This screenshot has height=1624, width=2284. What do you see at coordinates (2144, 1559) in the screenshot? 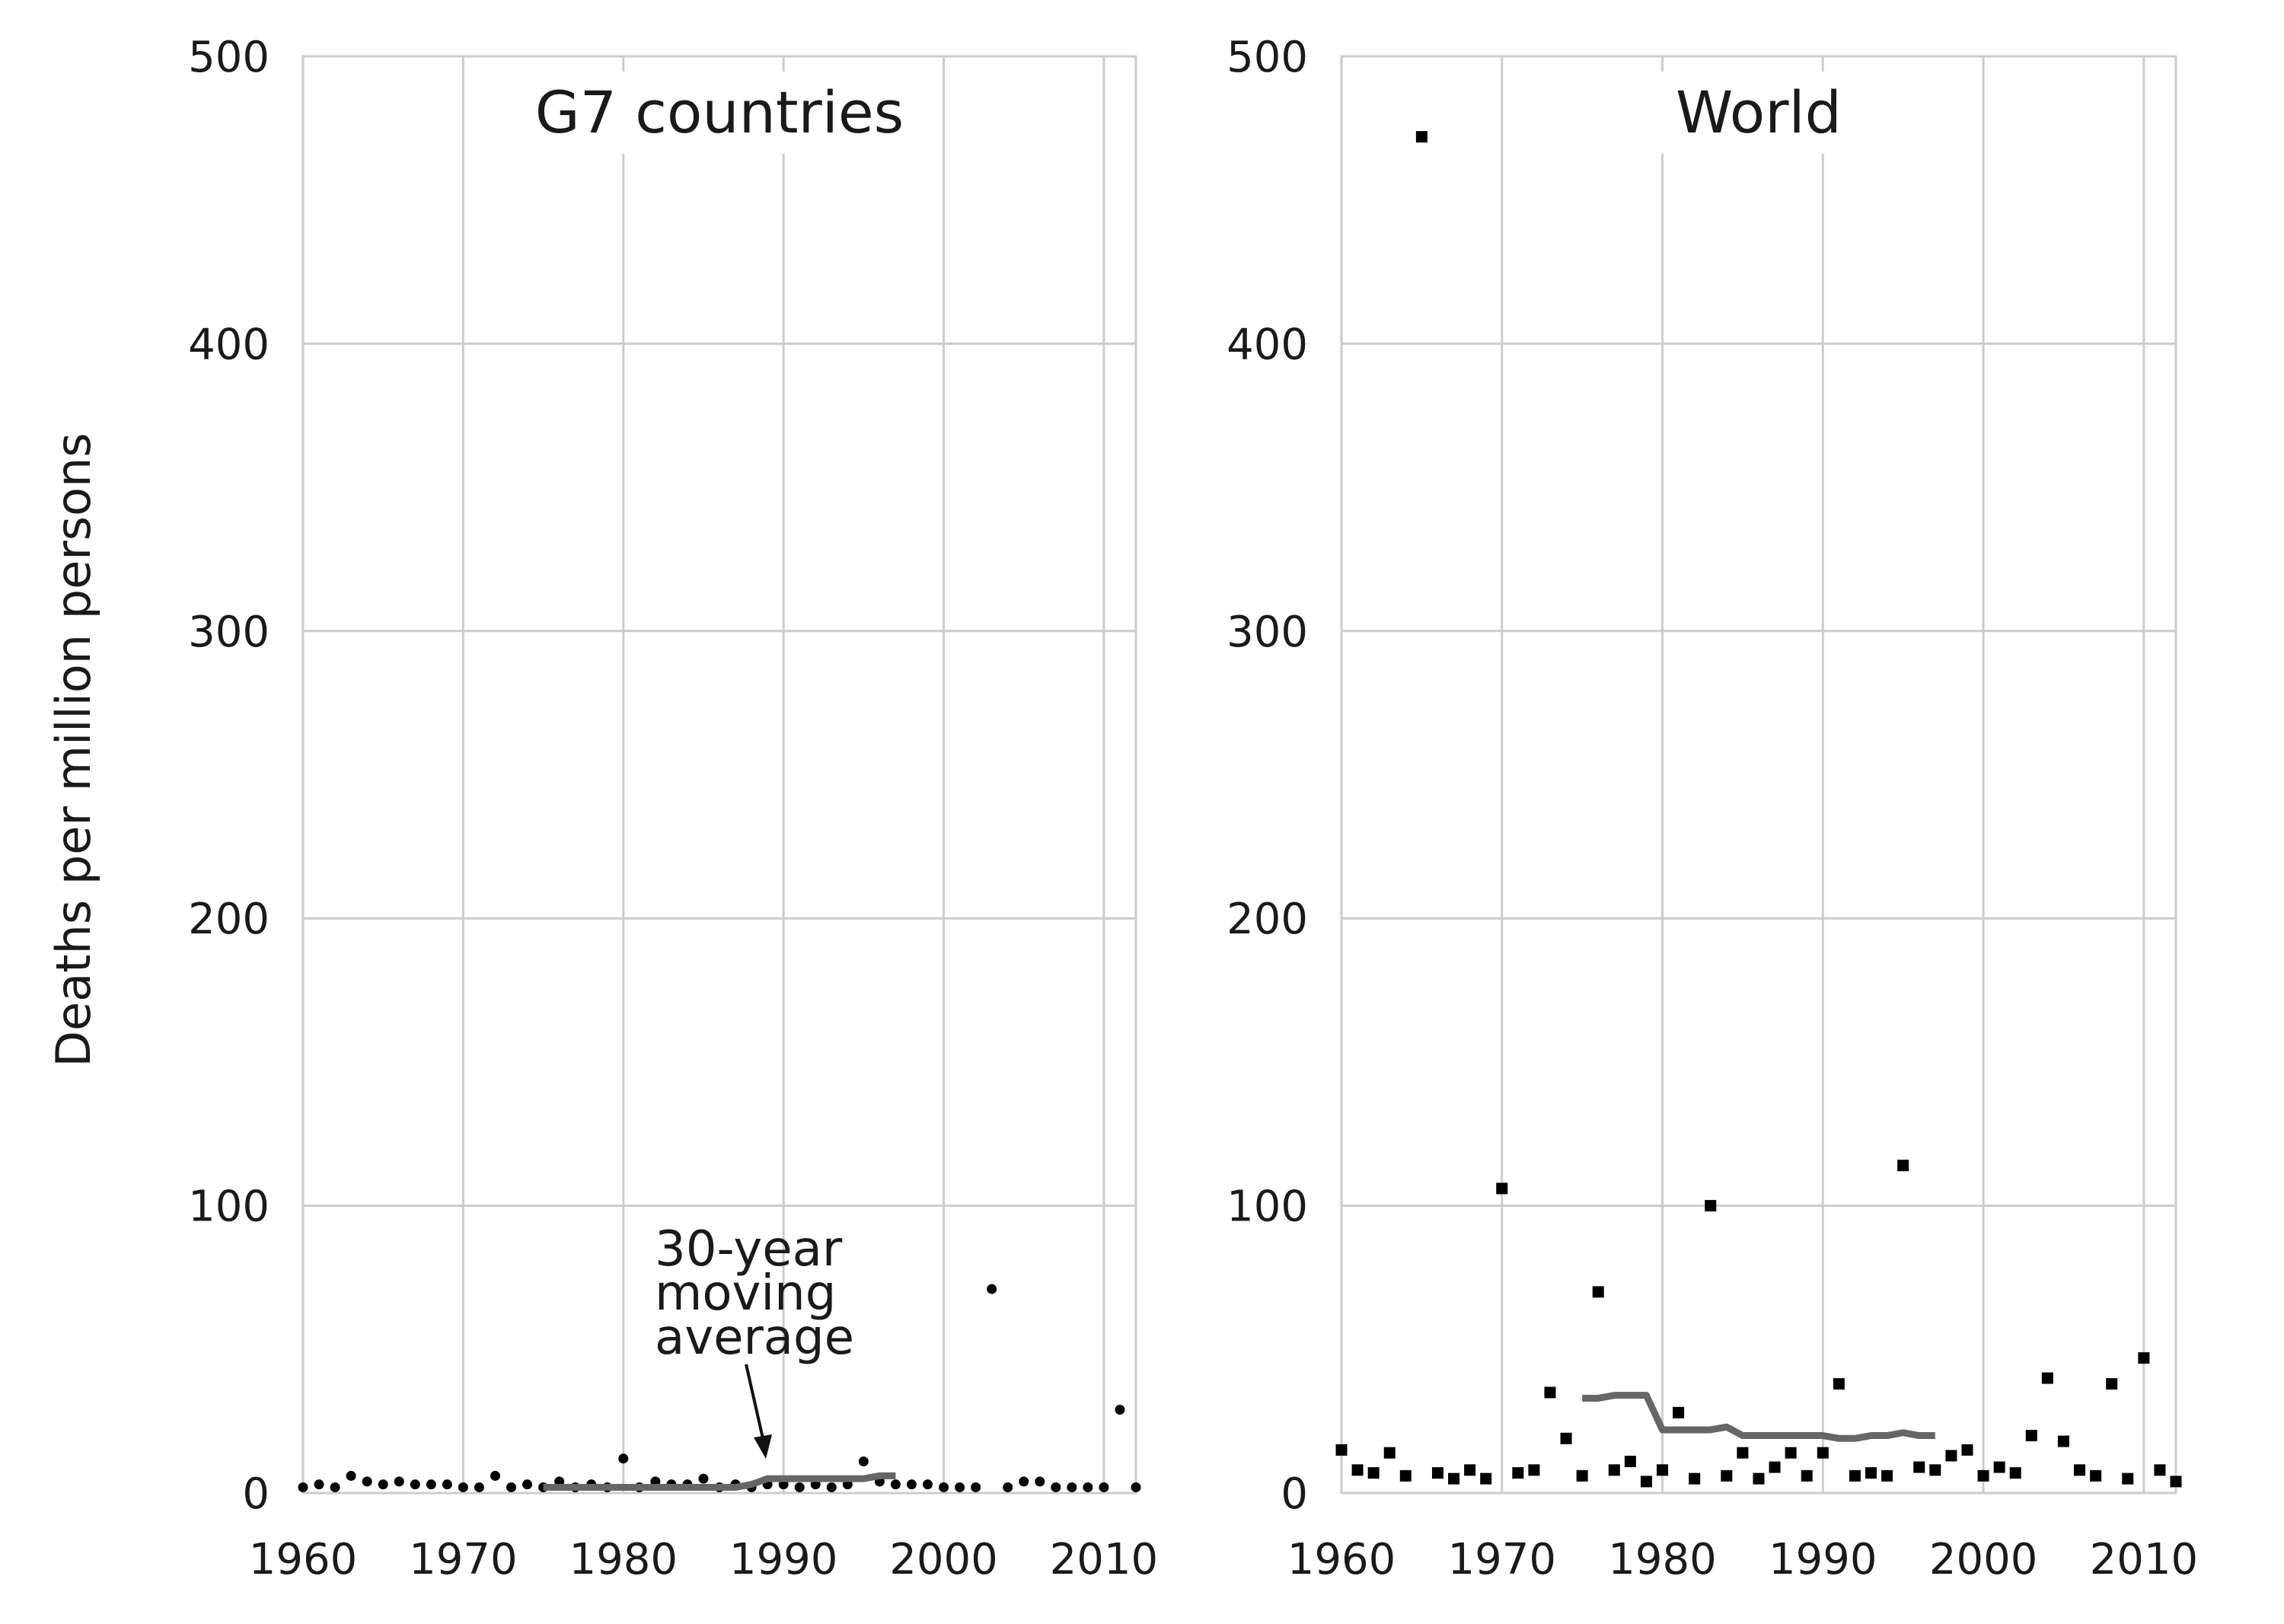
I see `x-tick-label: 2010` at bounding box center [2144, 1559].